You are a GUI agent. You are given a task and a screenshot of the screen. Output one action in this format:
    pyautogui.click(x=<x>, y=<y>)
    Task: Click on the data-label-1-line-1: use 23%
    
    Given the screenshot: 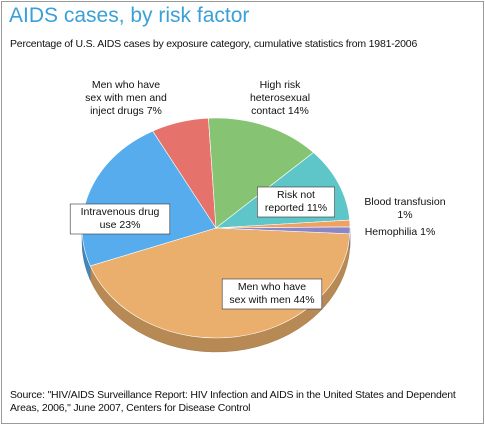 What is the action you would take?
    pyautogui.click(x=120, y=225)
    